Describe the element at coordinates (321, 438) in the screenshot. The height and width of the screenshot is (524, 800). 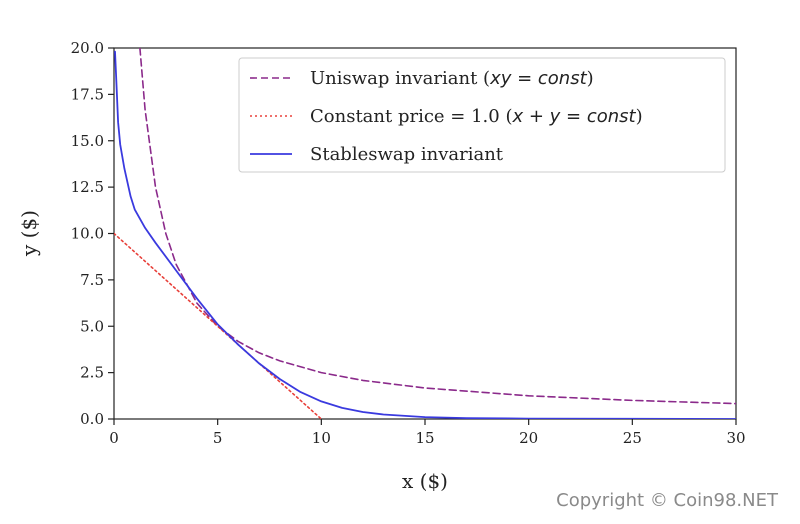
I see `x-tick-label: 10` at that location.